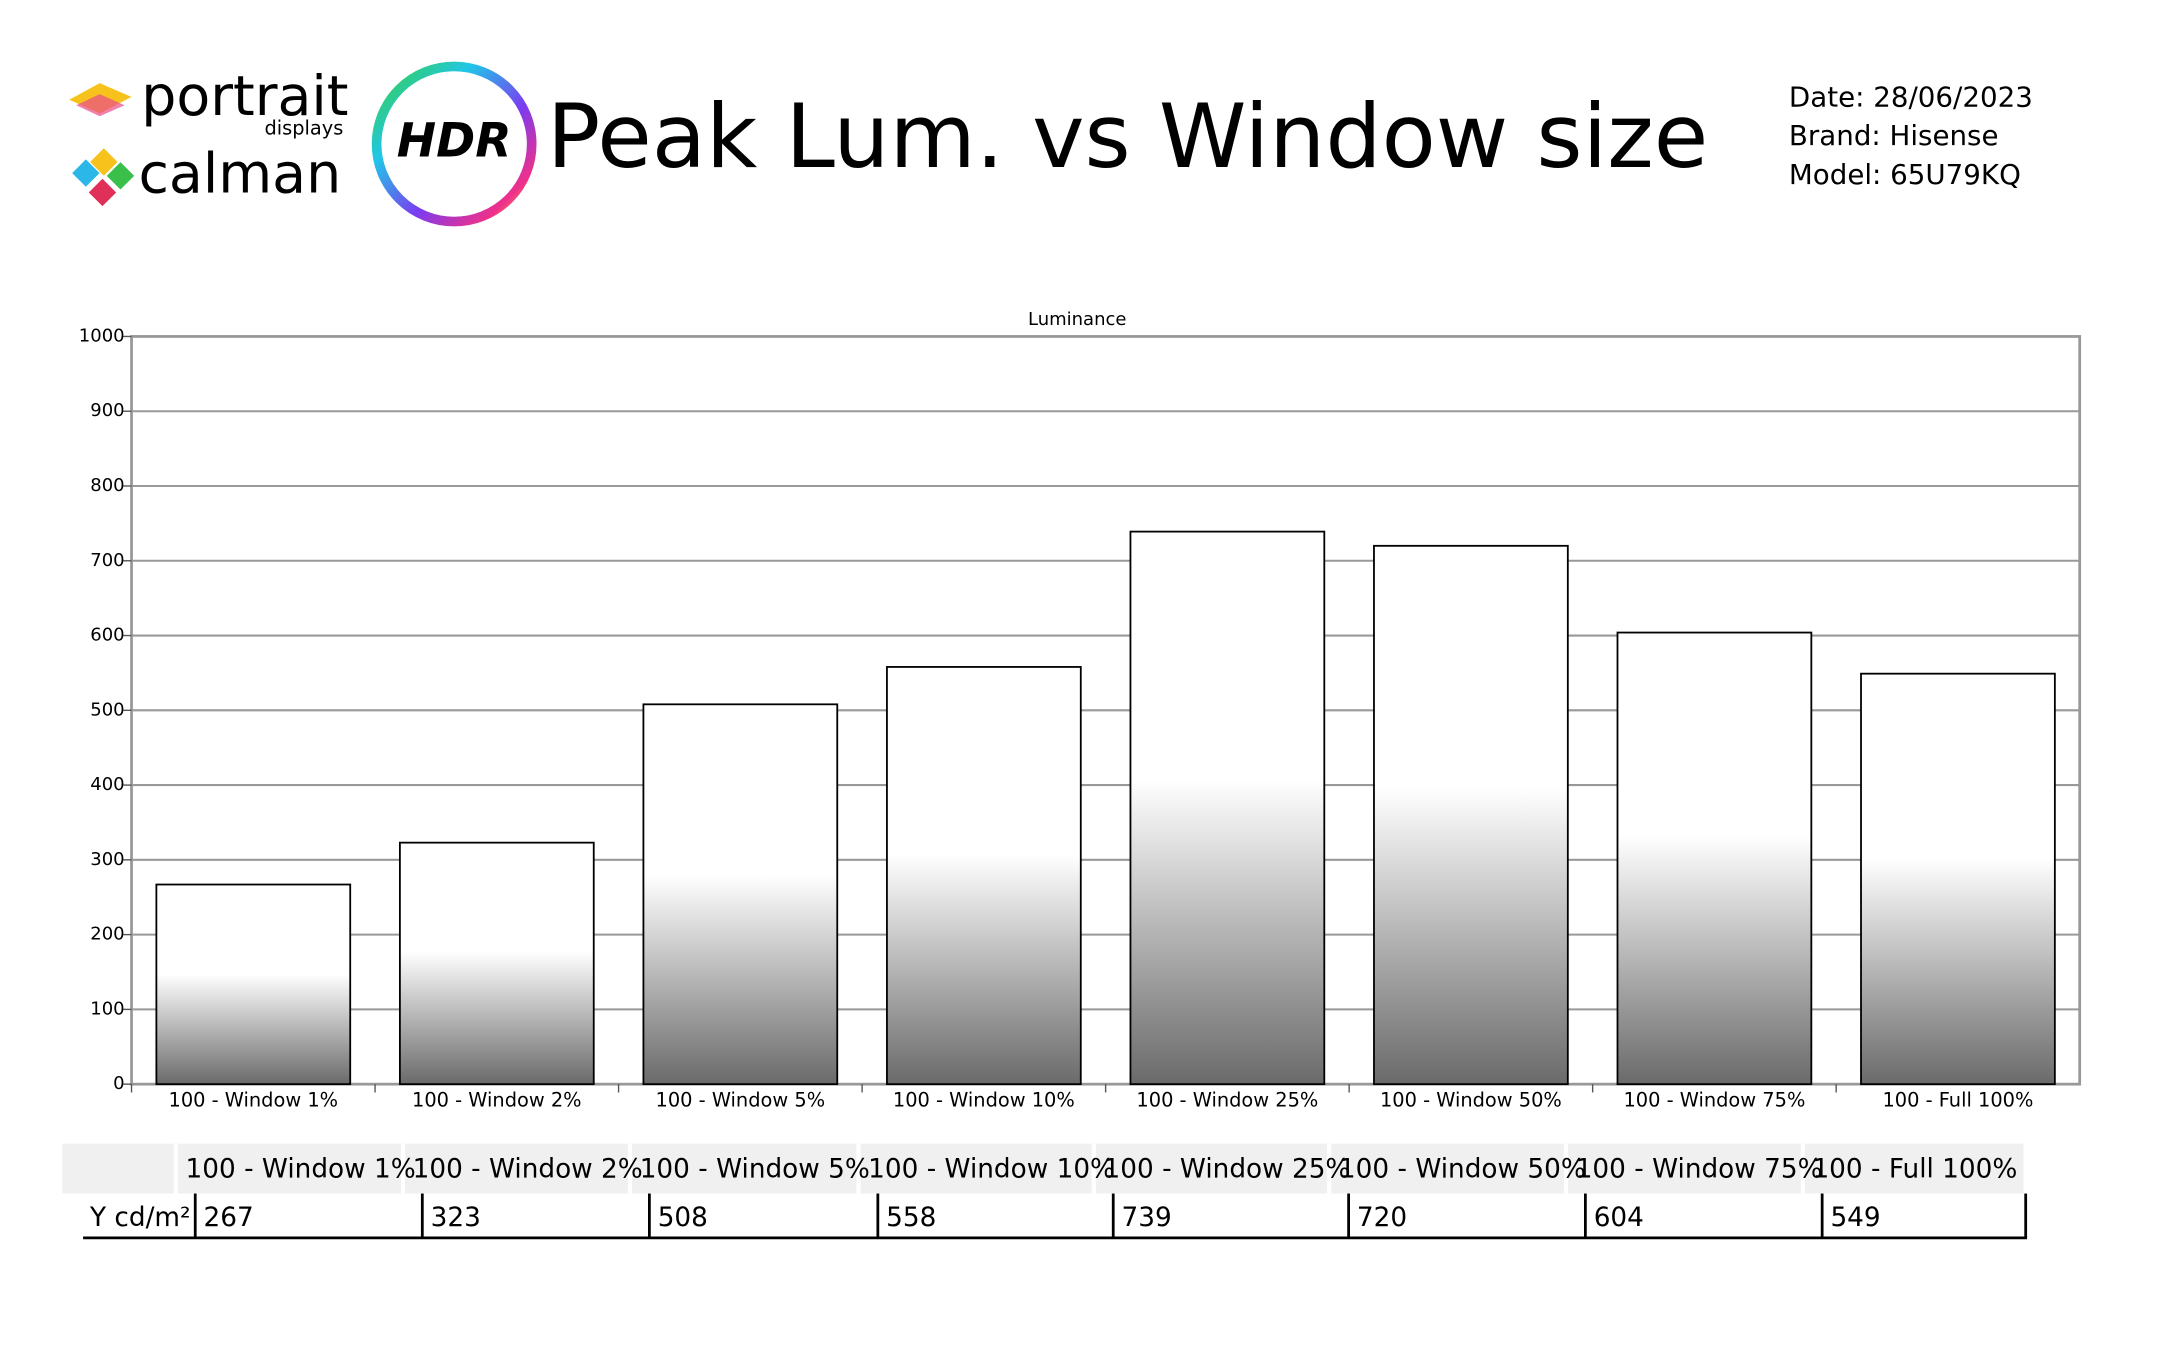  Describe the element at coordinates (107, 635) in the screenshot. I see `y-tick-label: 600` at that location.